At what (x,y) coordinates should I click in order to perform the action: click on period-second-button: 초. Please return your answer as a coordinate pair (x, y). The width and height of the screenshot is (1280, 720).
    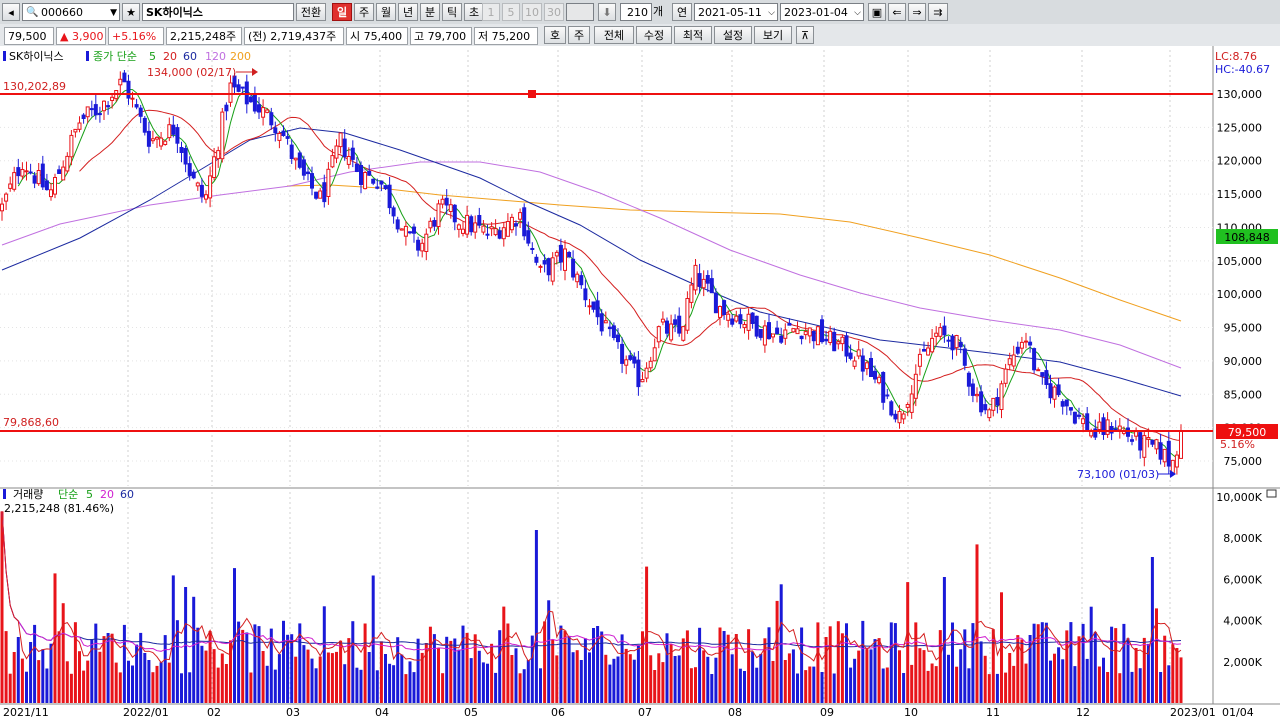
    Looking at the image, I should click on (474, 12).